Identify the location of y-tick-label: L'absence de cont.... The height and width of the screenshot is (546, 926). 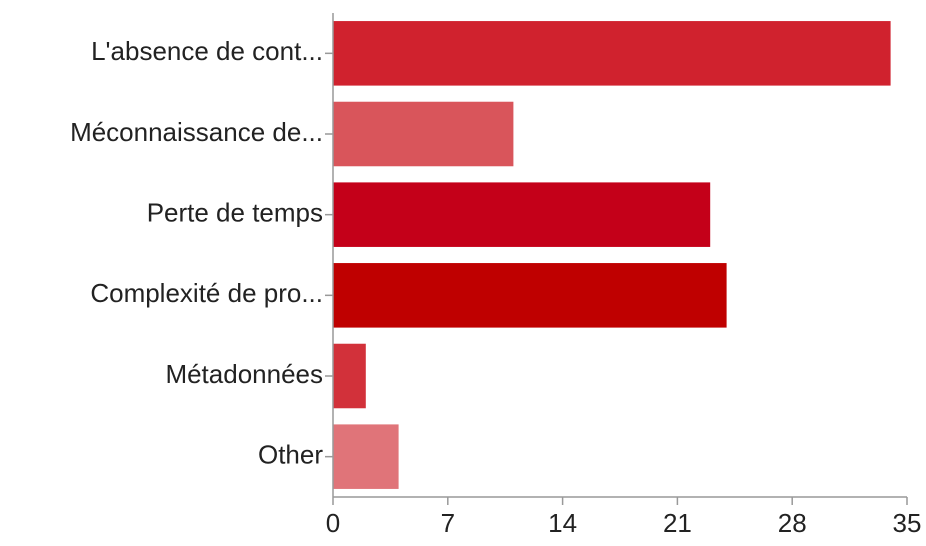
(207, 51).